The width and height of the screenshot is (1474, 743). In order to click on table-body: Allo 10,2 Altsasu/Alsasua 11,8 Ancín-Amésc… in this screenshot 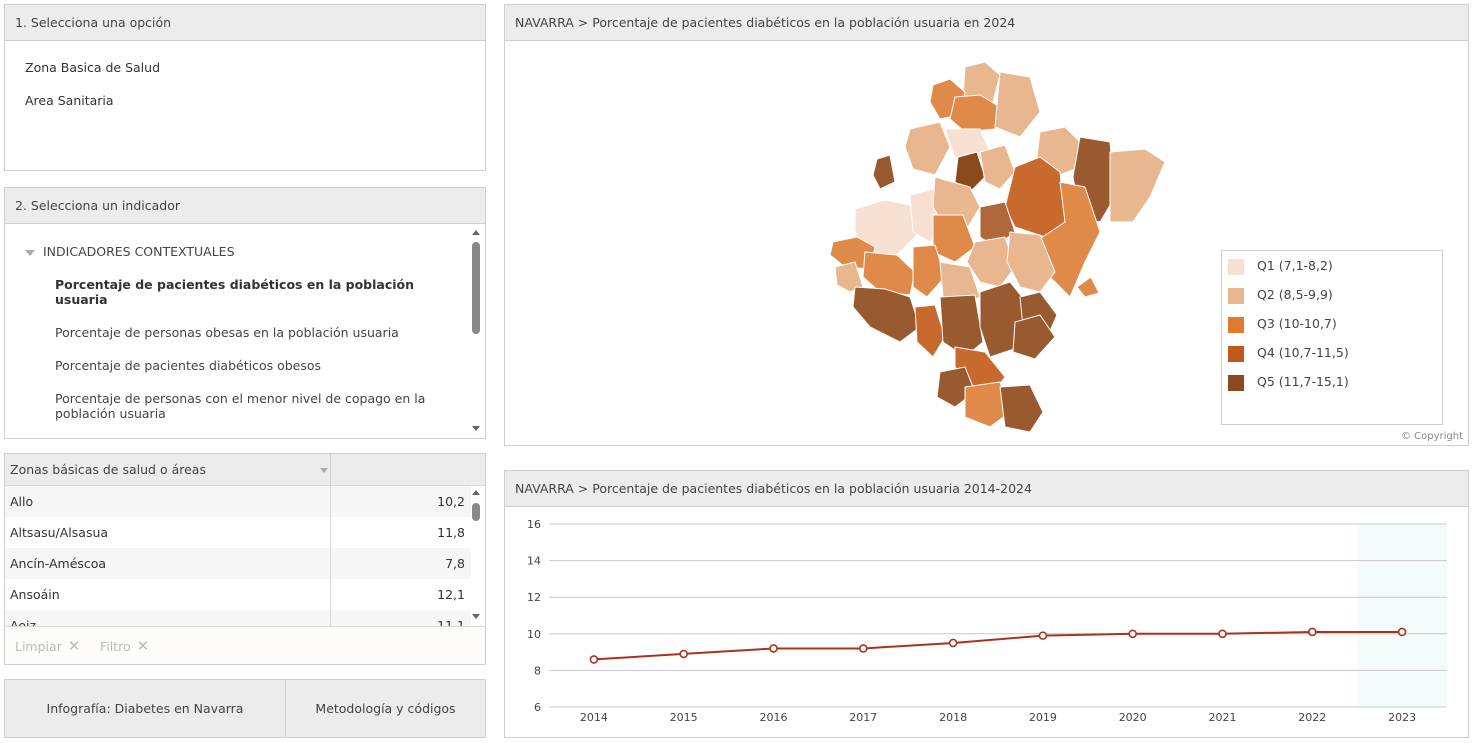, I will do `click(238, 556)`.